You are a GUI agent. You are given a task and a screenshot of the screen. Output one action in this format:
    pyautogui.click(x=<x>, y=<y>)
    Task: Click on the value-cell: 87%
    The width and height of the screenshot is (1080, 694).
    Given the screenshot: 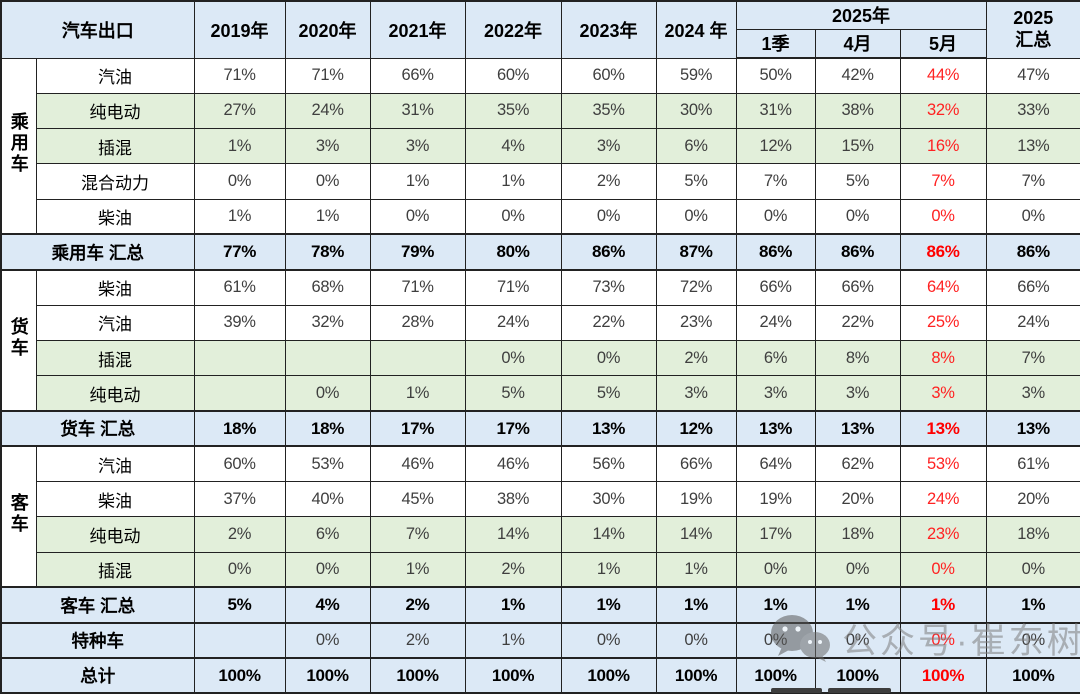 What is the action you would take?
    pyautogui.click(x=696, y=252)
    